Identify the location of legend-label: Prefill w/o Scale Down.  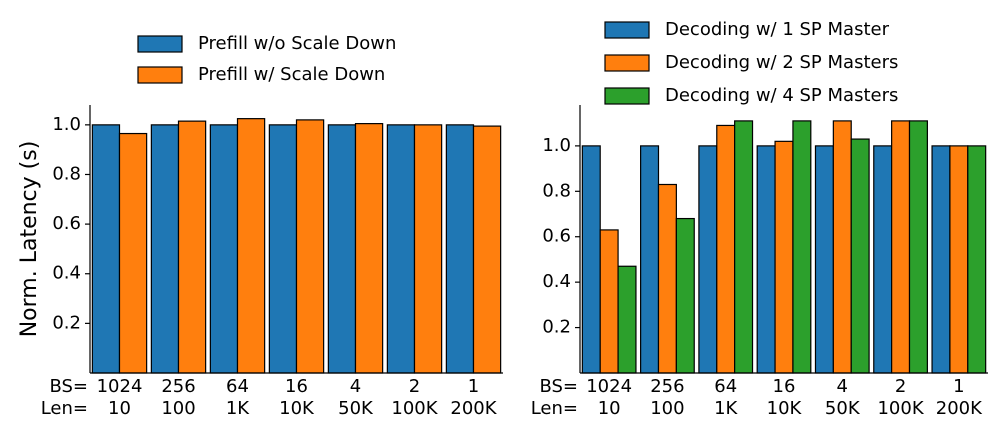
(297, 43).